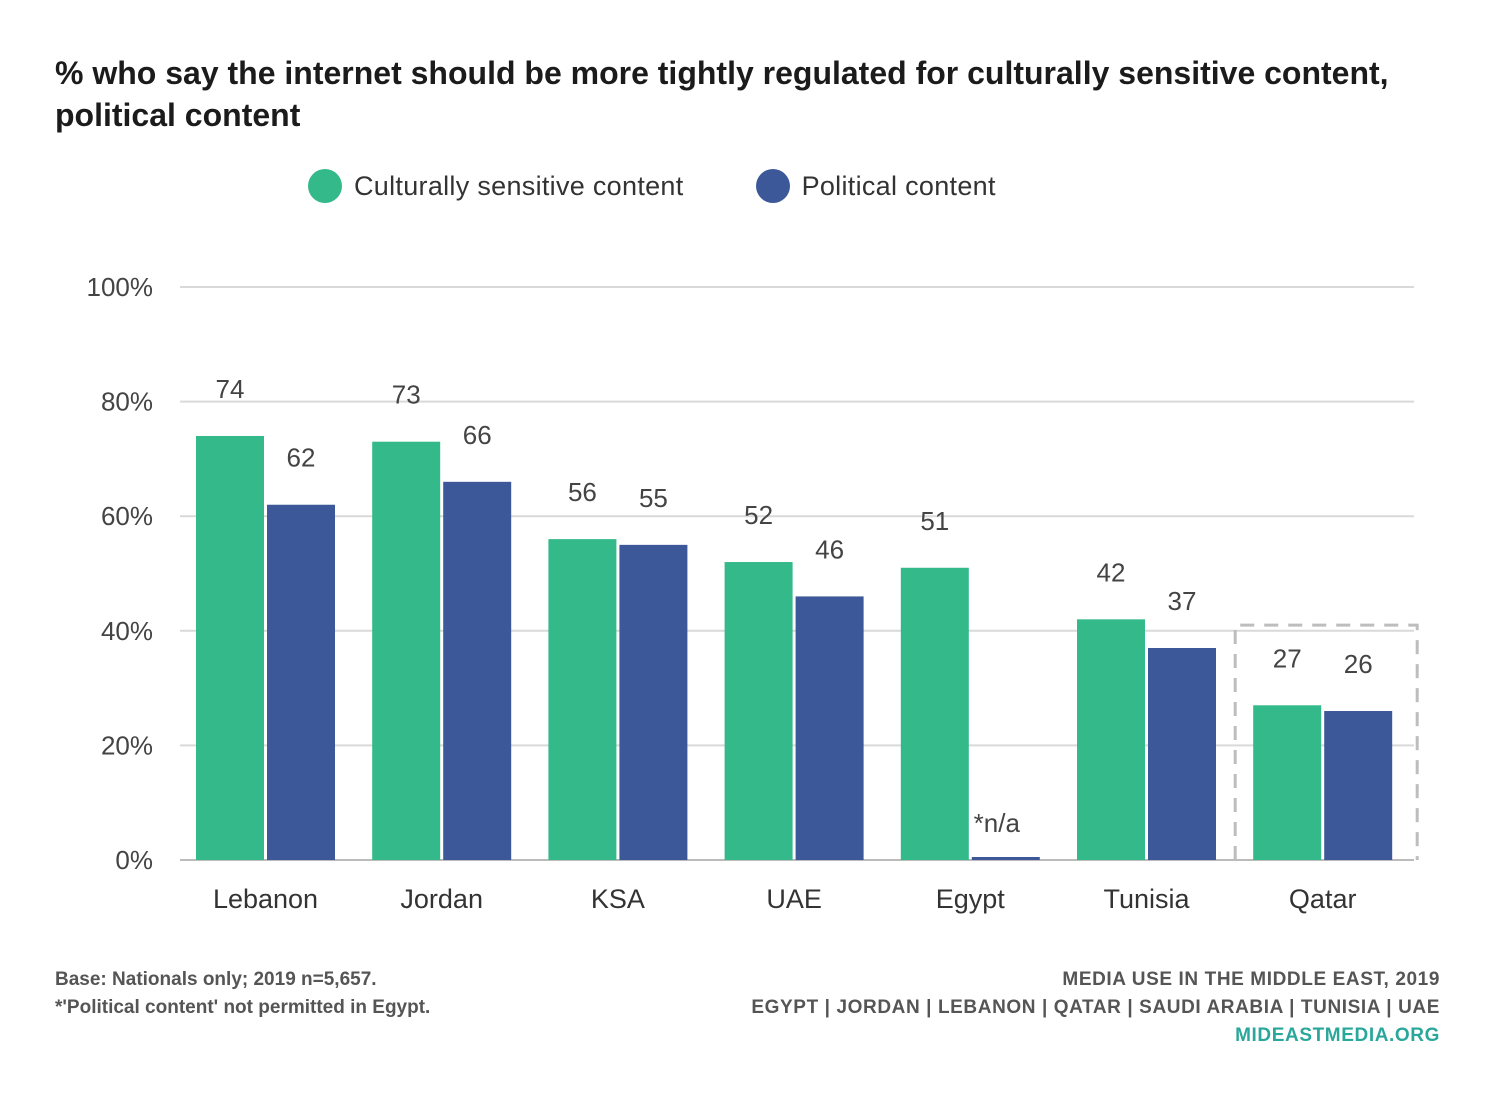  I want to click on legend-label-political: Political content, so click(898, 185).